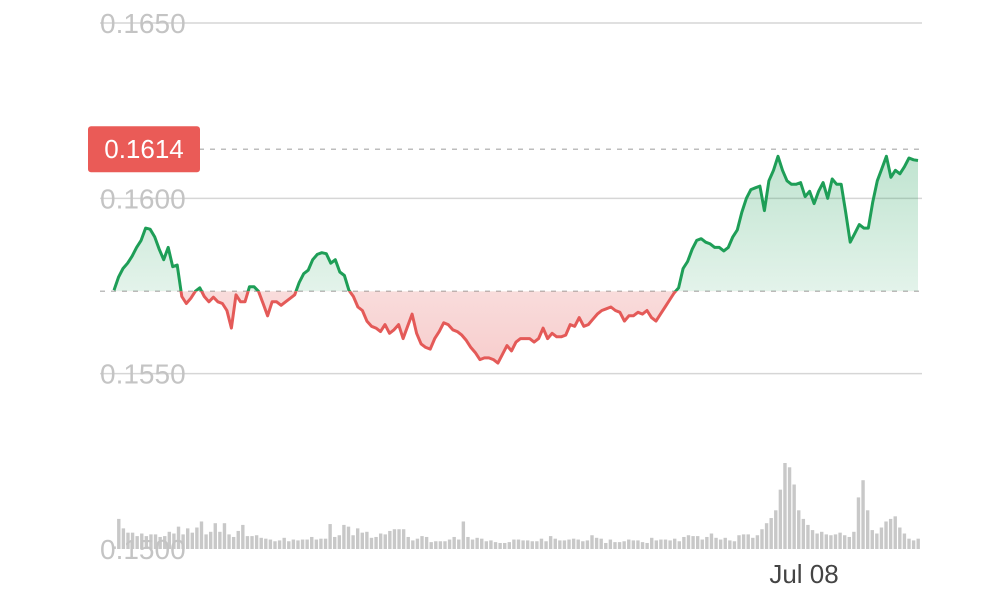 The image size is (1000, 600). What do you see at coordinates (803, 574) in the screenshot?
I see `x-tick-label: Jul 08` at bounding box center [803, 574].